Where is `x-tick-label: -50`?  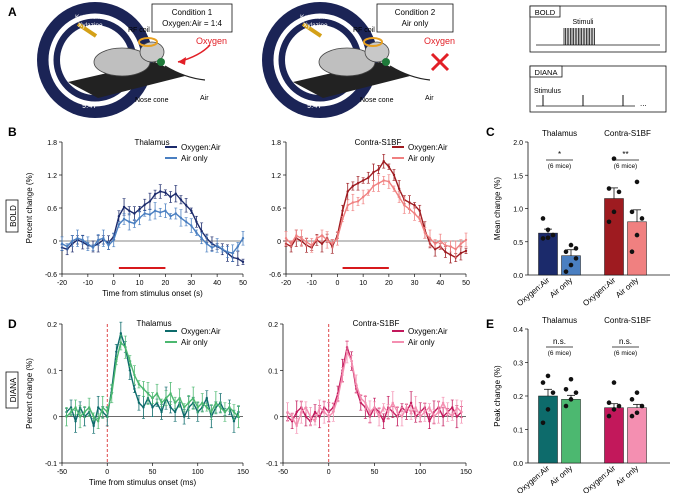 x-tick-label: -50 is located at coordinates (62, 472).